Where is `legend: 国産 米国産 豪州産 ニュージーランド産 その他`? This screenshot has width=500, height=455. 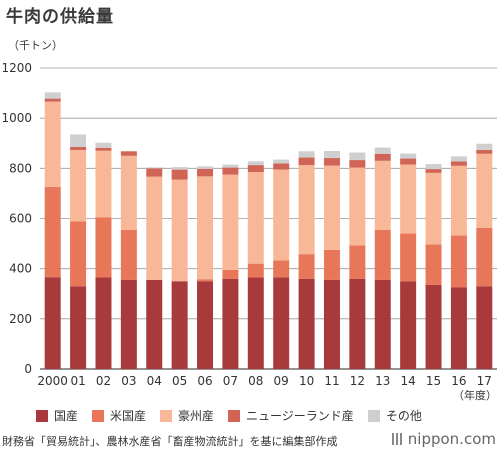
legend: 国産 米国産 豪州産 ニュージーランド産 その他 is located at coordinates (236, 415).